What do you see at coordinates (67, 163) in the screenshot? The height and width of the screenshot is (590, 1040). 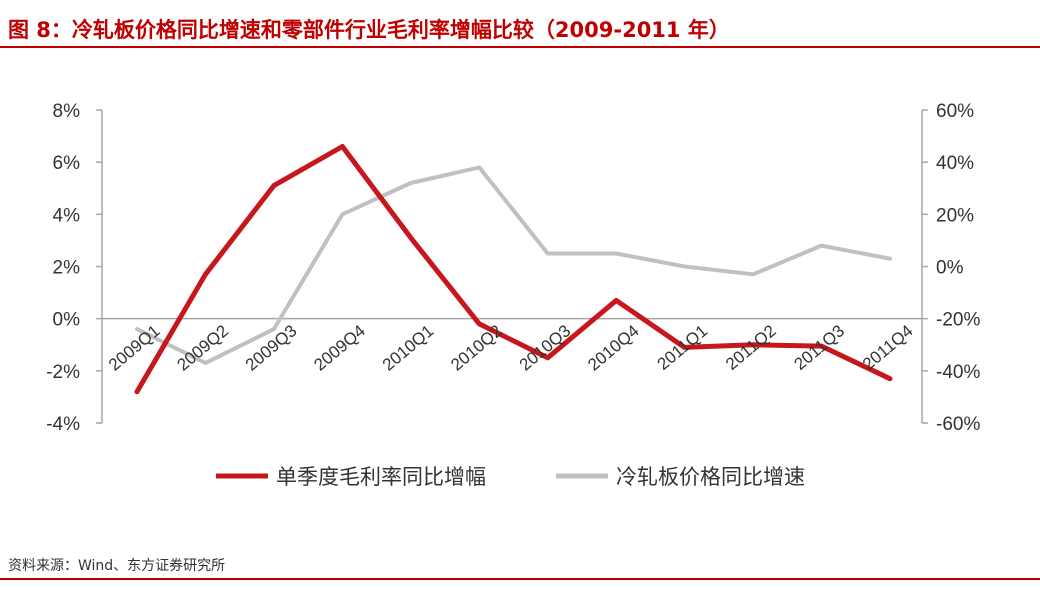 I see `left-tick-label: 6%` at bounding box center [67, 163].